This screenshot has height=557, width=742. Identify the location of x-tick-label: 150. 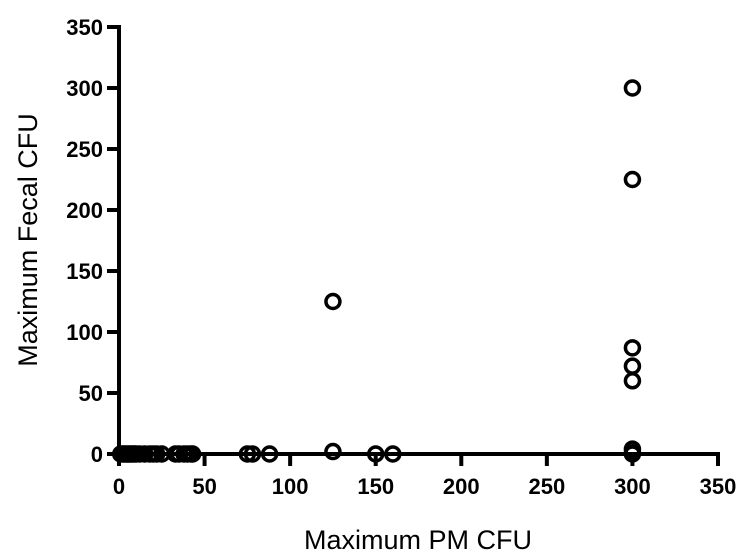
(375, 486).